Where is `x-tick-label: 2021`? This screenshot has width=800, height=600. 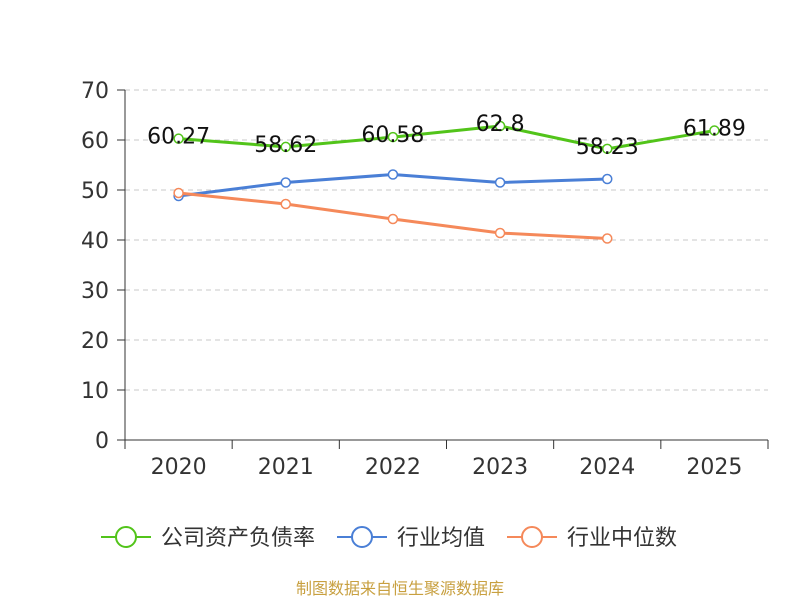
x-tick-label: 2021 is located at coordinates (286, 467).